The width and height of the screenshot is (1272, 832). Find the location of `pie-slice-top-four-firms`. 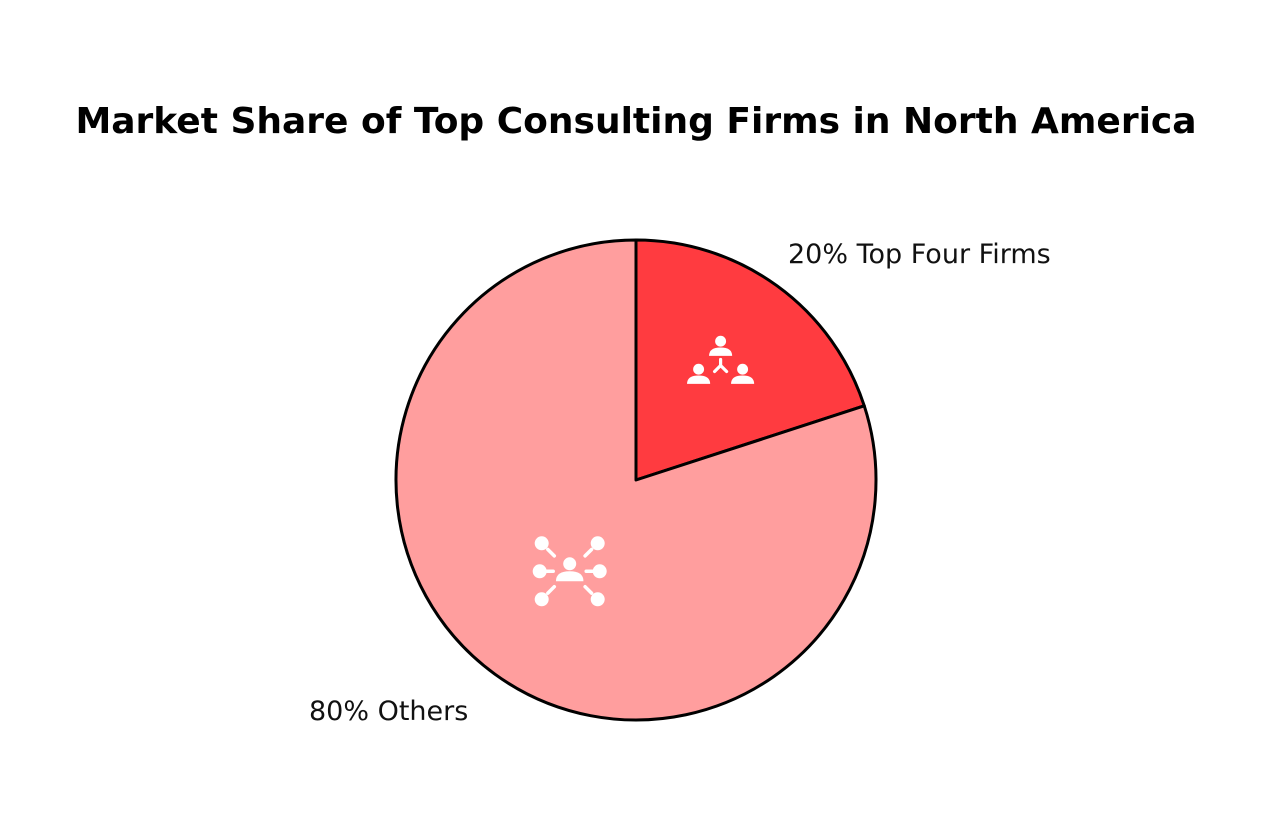

pie-slice-top-four-firms is located at coordinates (750, 360).